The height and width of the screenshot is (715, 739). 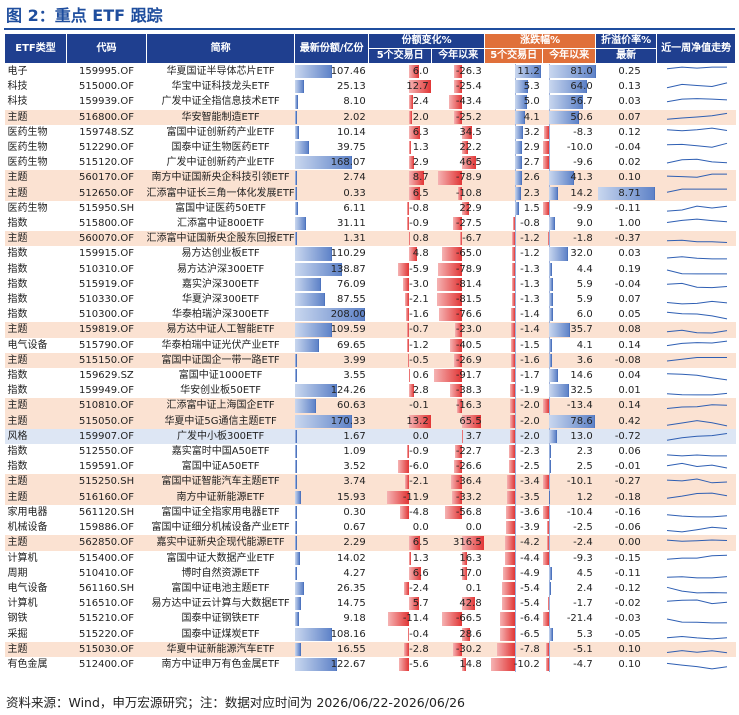 I want to click on share-change-ytd-value: -26.6, so click(x=468, y=467).